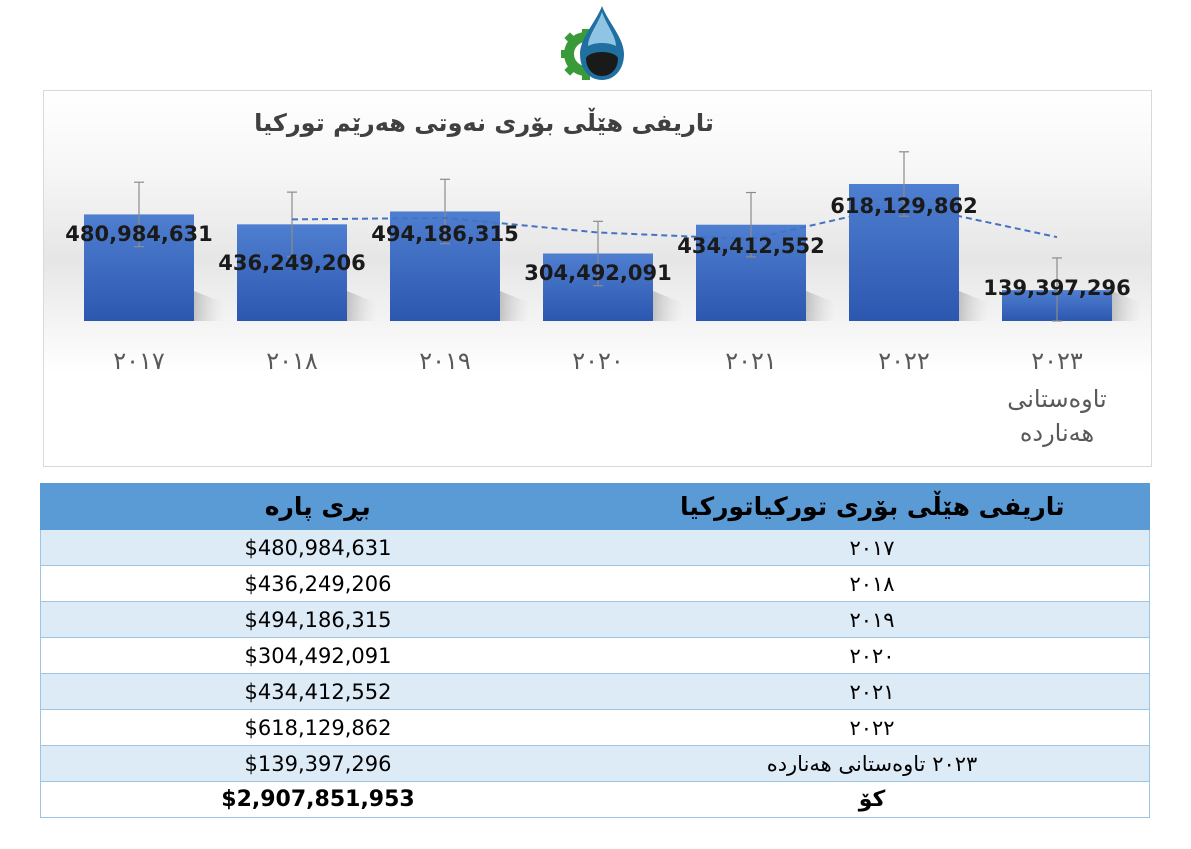 This screenshot has width=1191, height=849. Describe the element at coordinates (751, 361) in the screenshot. I see `category-label: ٢٠٢١` at that location.